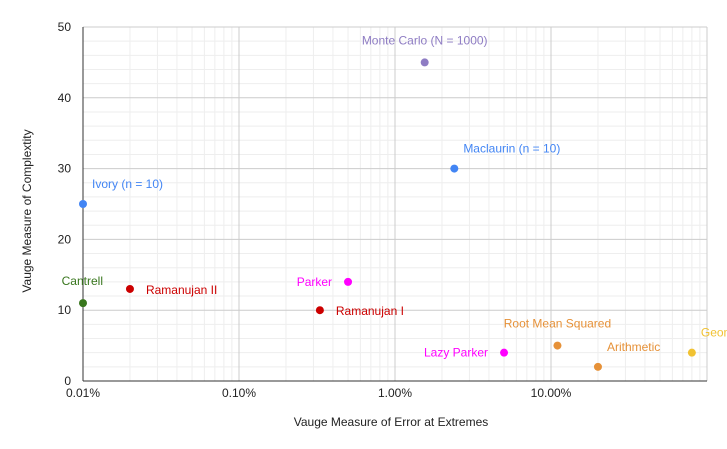  I want to click on y-tick-label: 20, so click(65, 239).